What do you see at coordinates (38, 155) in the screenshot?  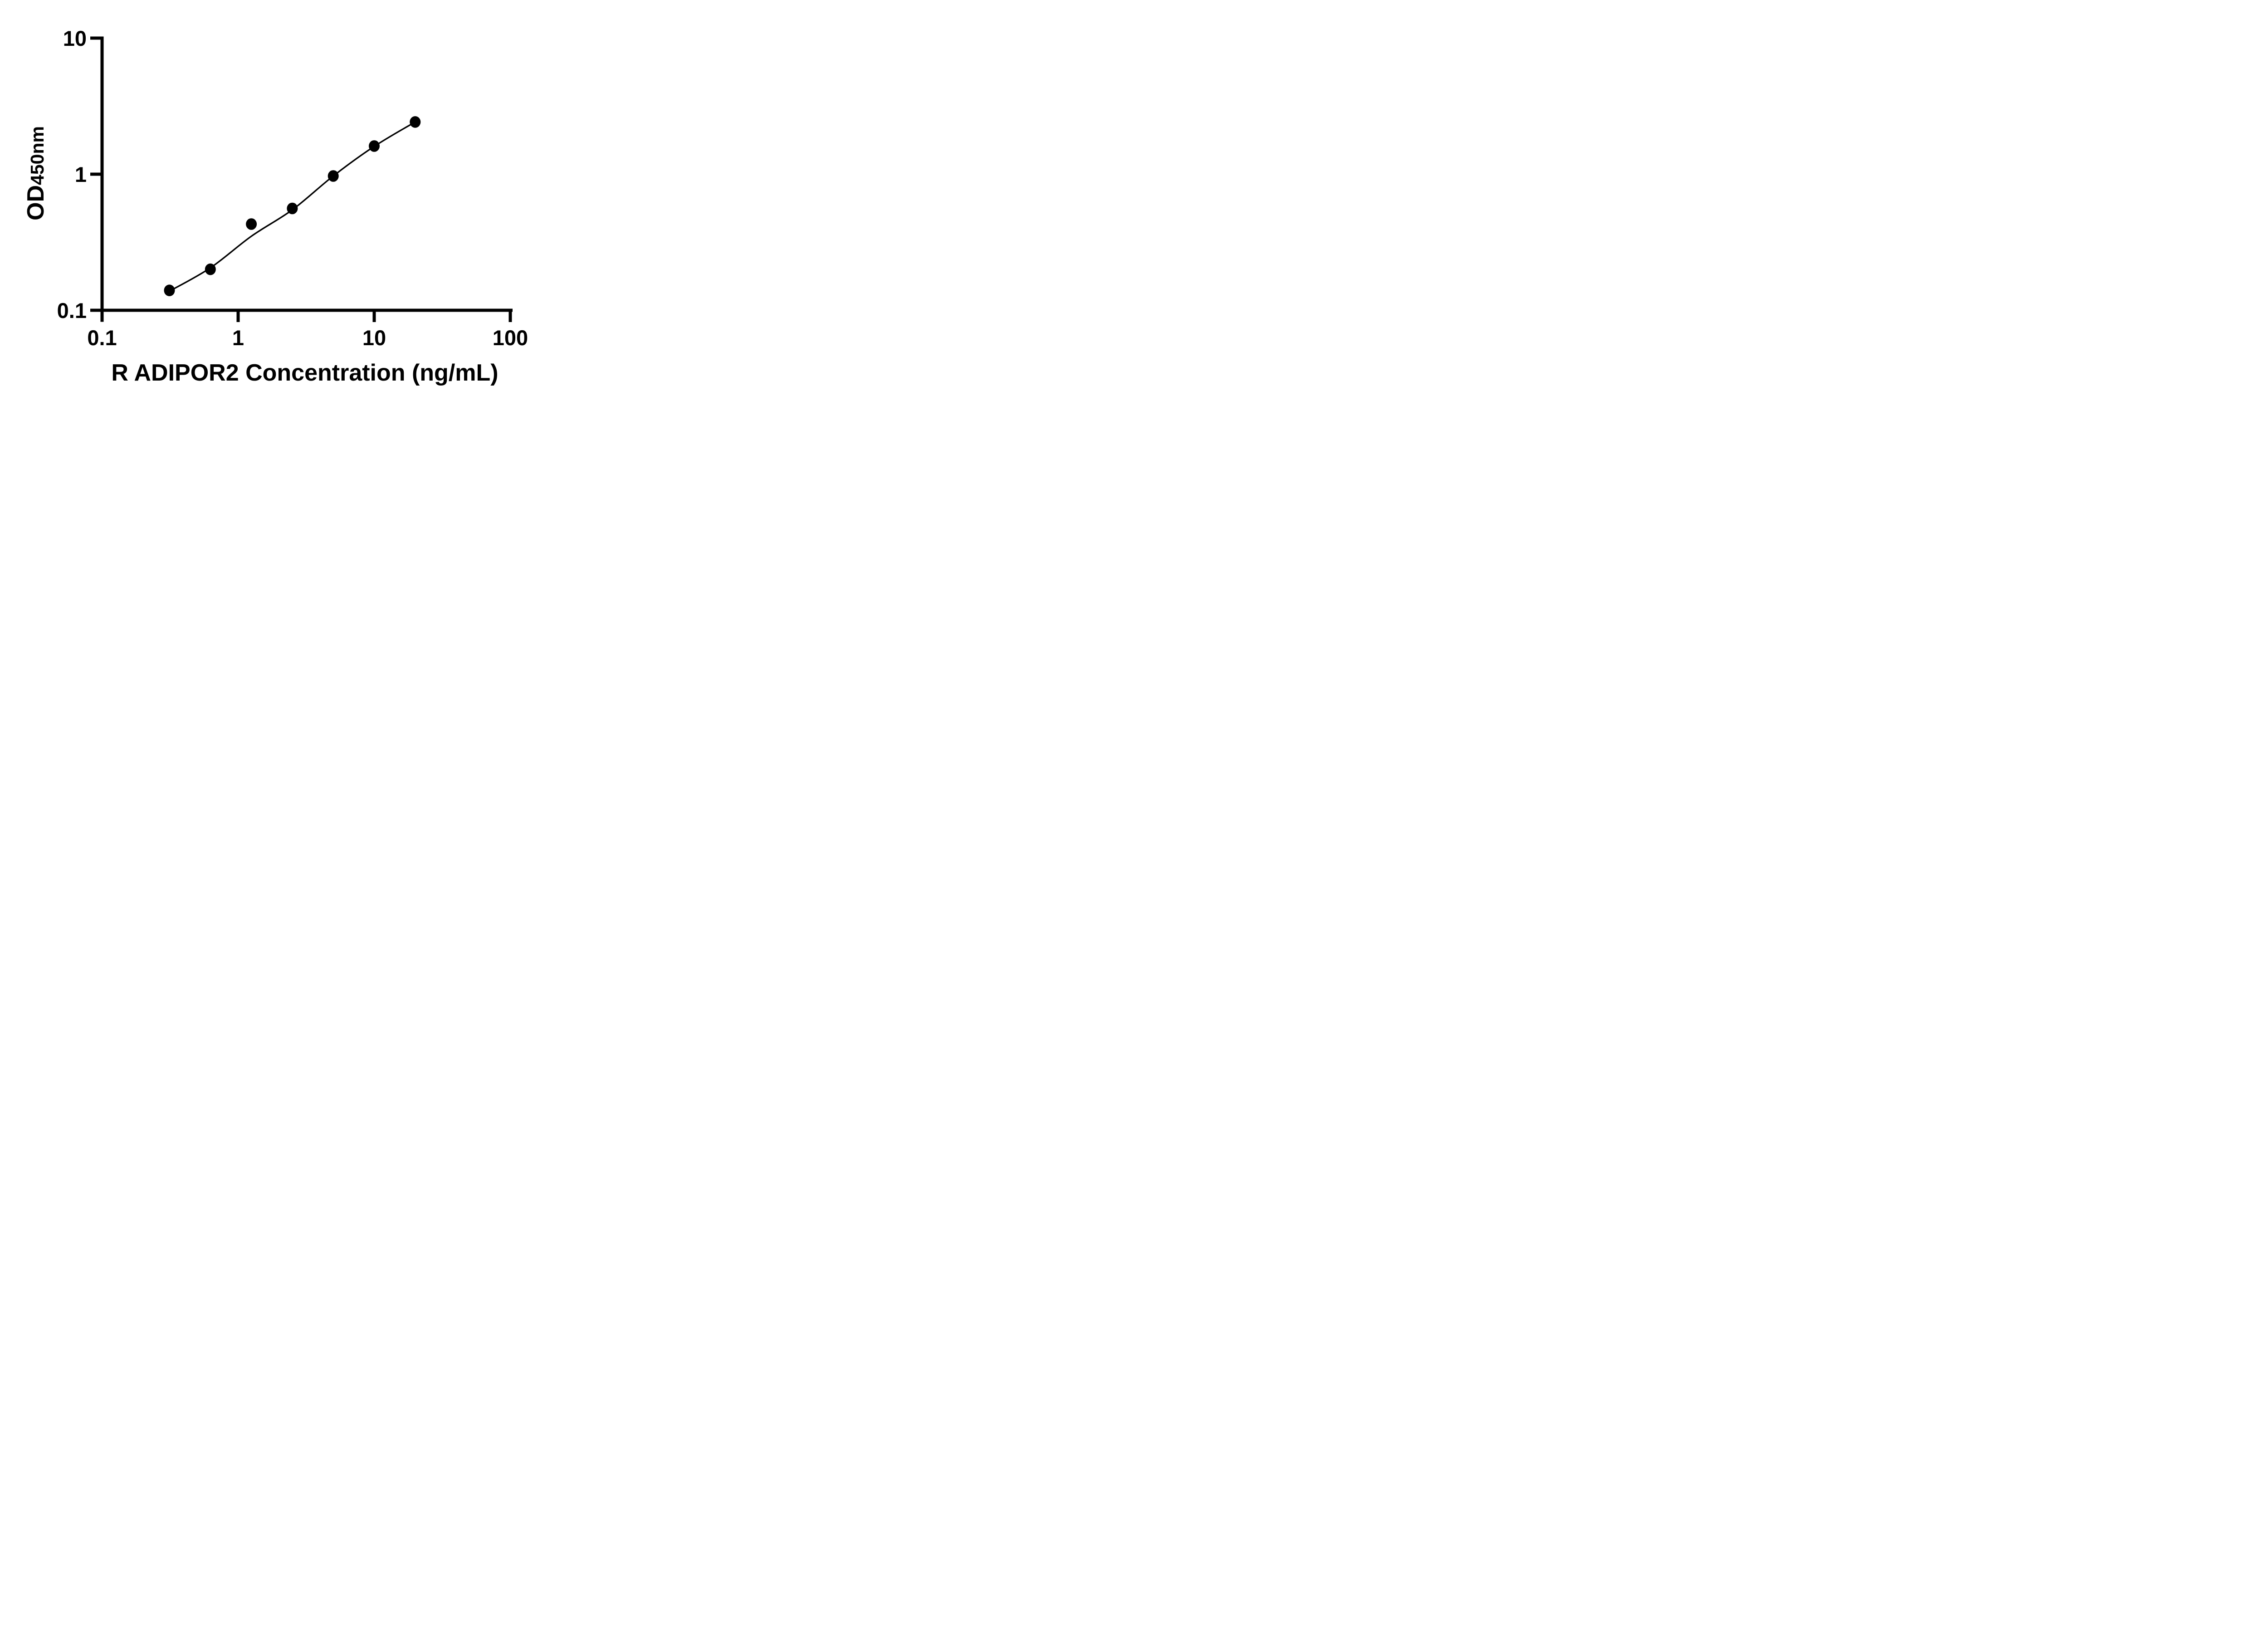 I see `y-axis-title-sub: 450nm` at bounding box center [38, 155].